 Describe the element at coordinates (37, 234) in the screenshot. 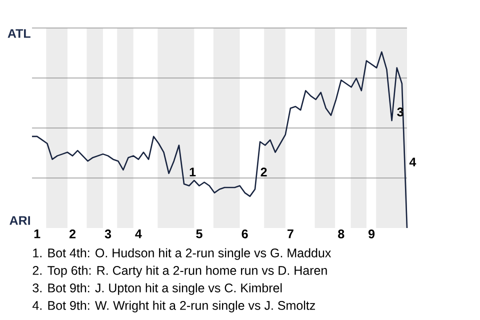

I see `x-tick-label: 1` at that location.